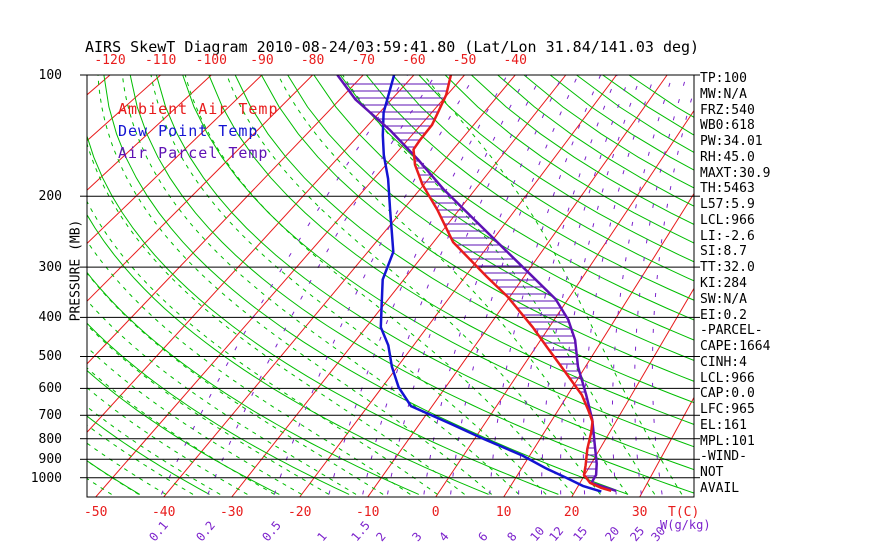 The width and height of the screenshot is (870, 560). What do you see at coordinates (723, 362) in the screenshot?
I see `panel-item: CINH:4` at bounding box center [723, 362].